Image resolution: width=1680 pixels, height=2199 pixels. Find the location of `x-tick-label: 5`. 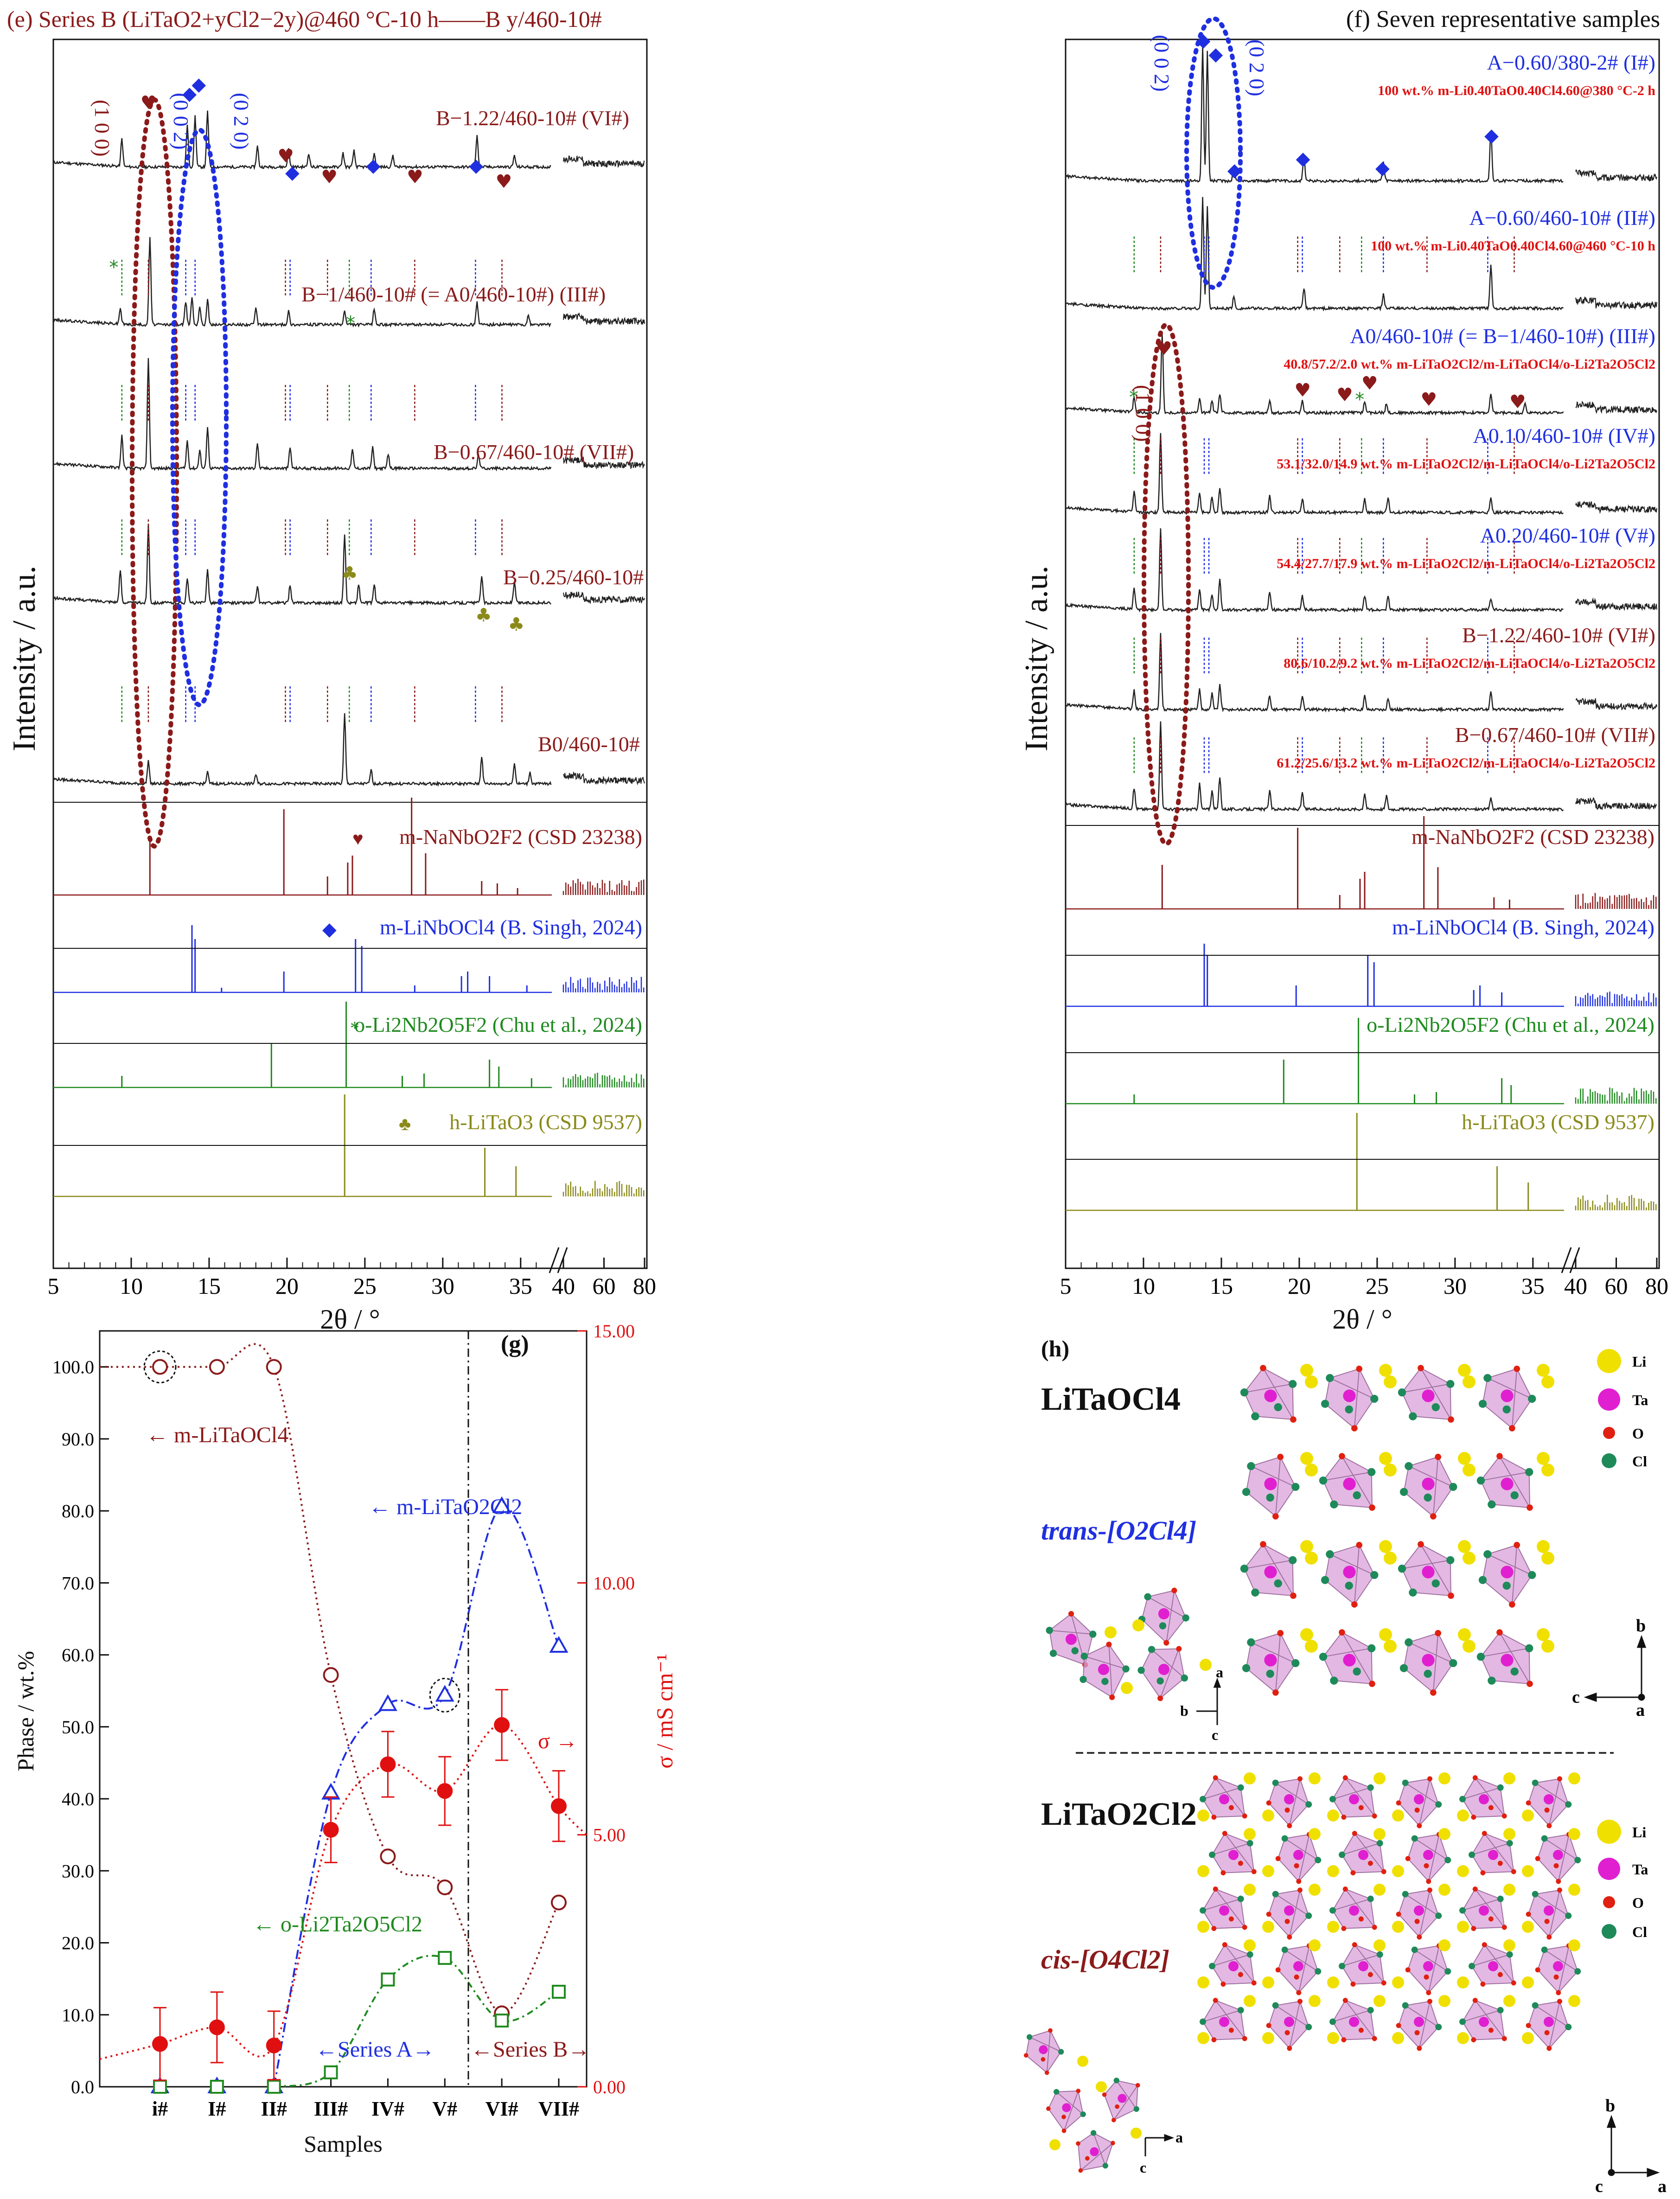

x-tick-label: 5 is located at coordinates (54, 1286).